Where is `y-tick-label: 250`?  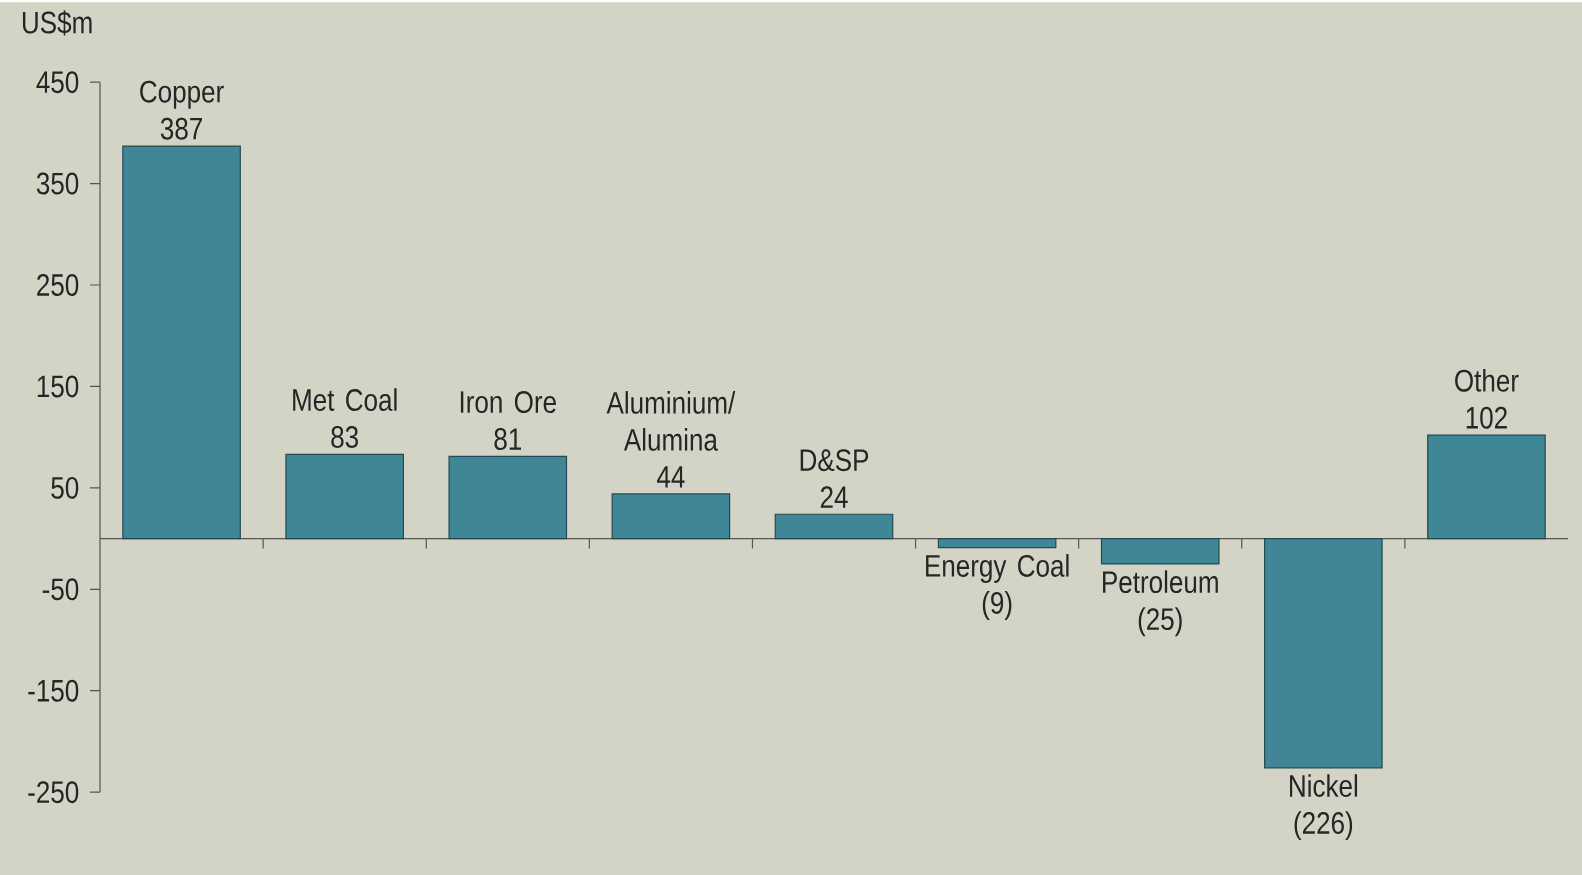 y-tick-label: 250 is located at coordinates (58, 284).